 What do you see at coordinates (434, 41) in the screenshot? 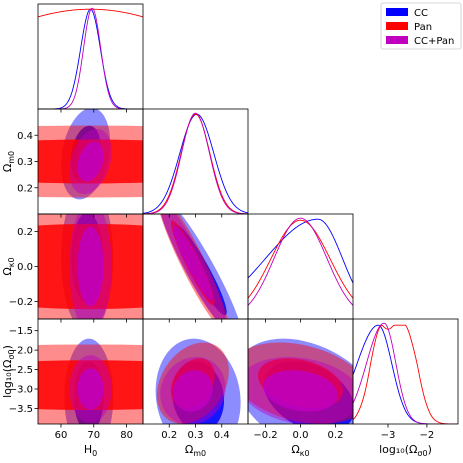
I see `legend-label: CC+Pan` at bounding box center [434, 41].